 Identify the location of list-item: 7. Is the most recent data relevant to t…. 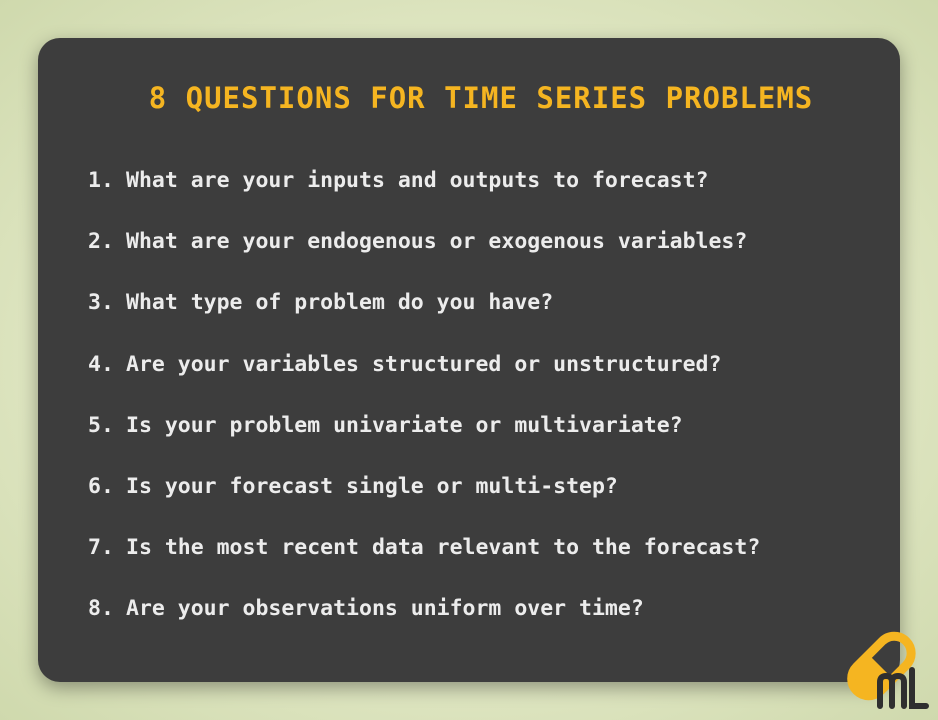
(424, 561).